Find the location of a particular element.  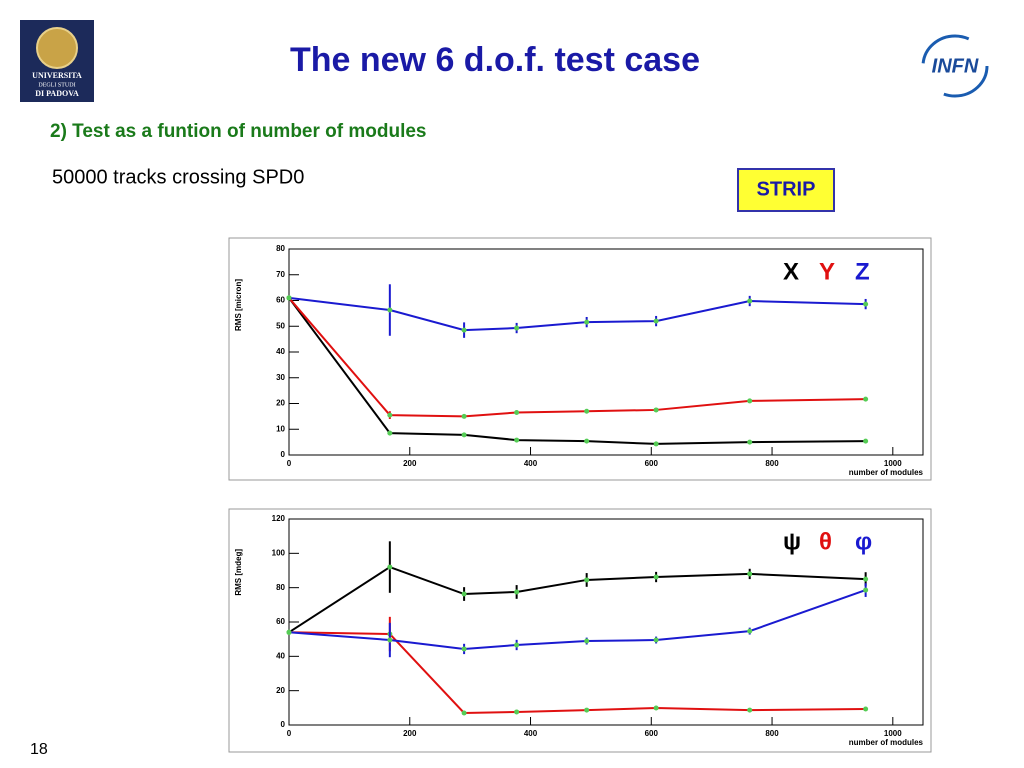

note: 50000 tracks crossing SPD0 is located at coordinates (178, 177).